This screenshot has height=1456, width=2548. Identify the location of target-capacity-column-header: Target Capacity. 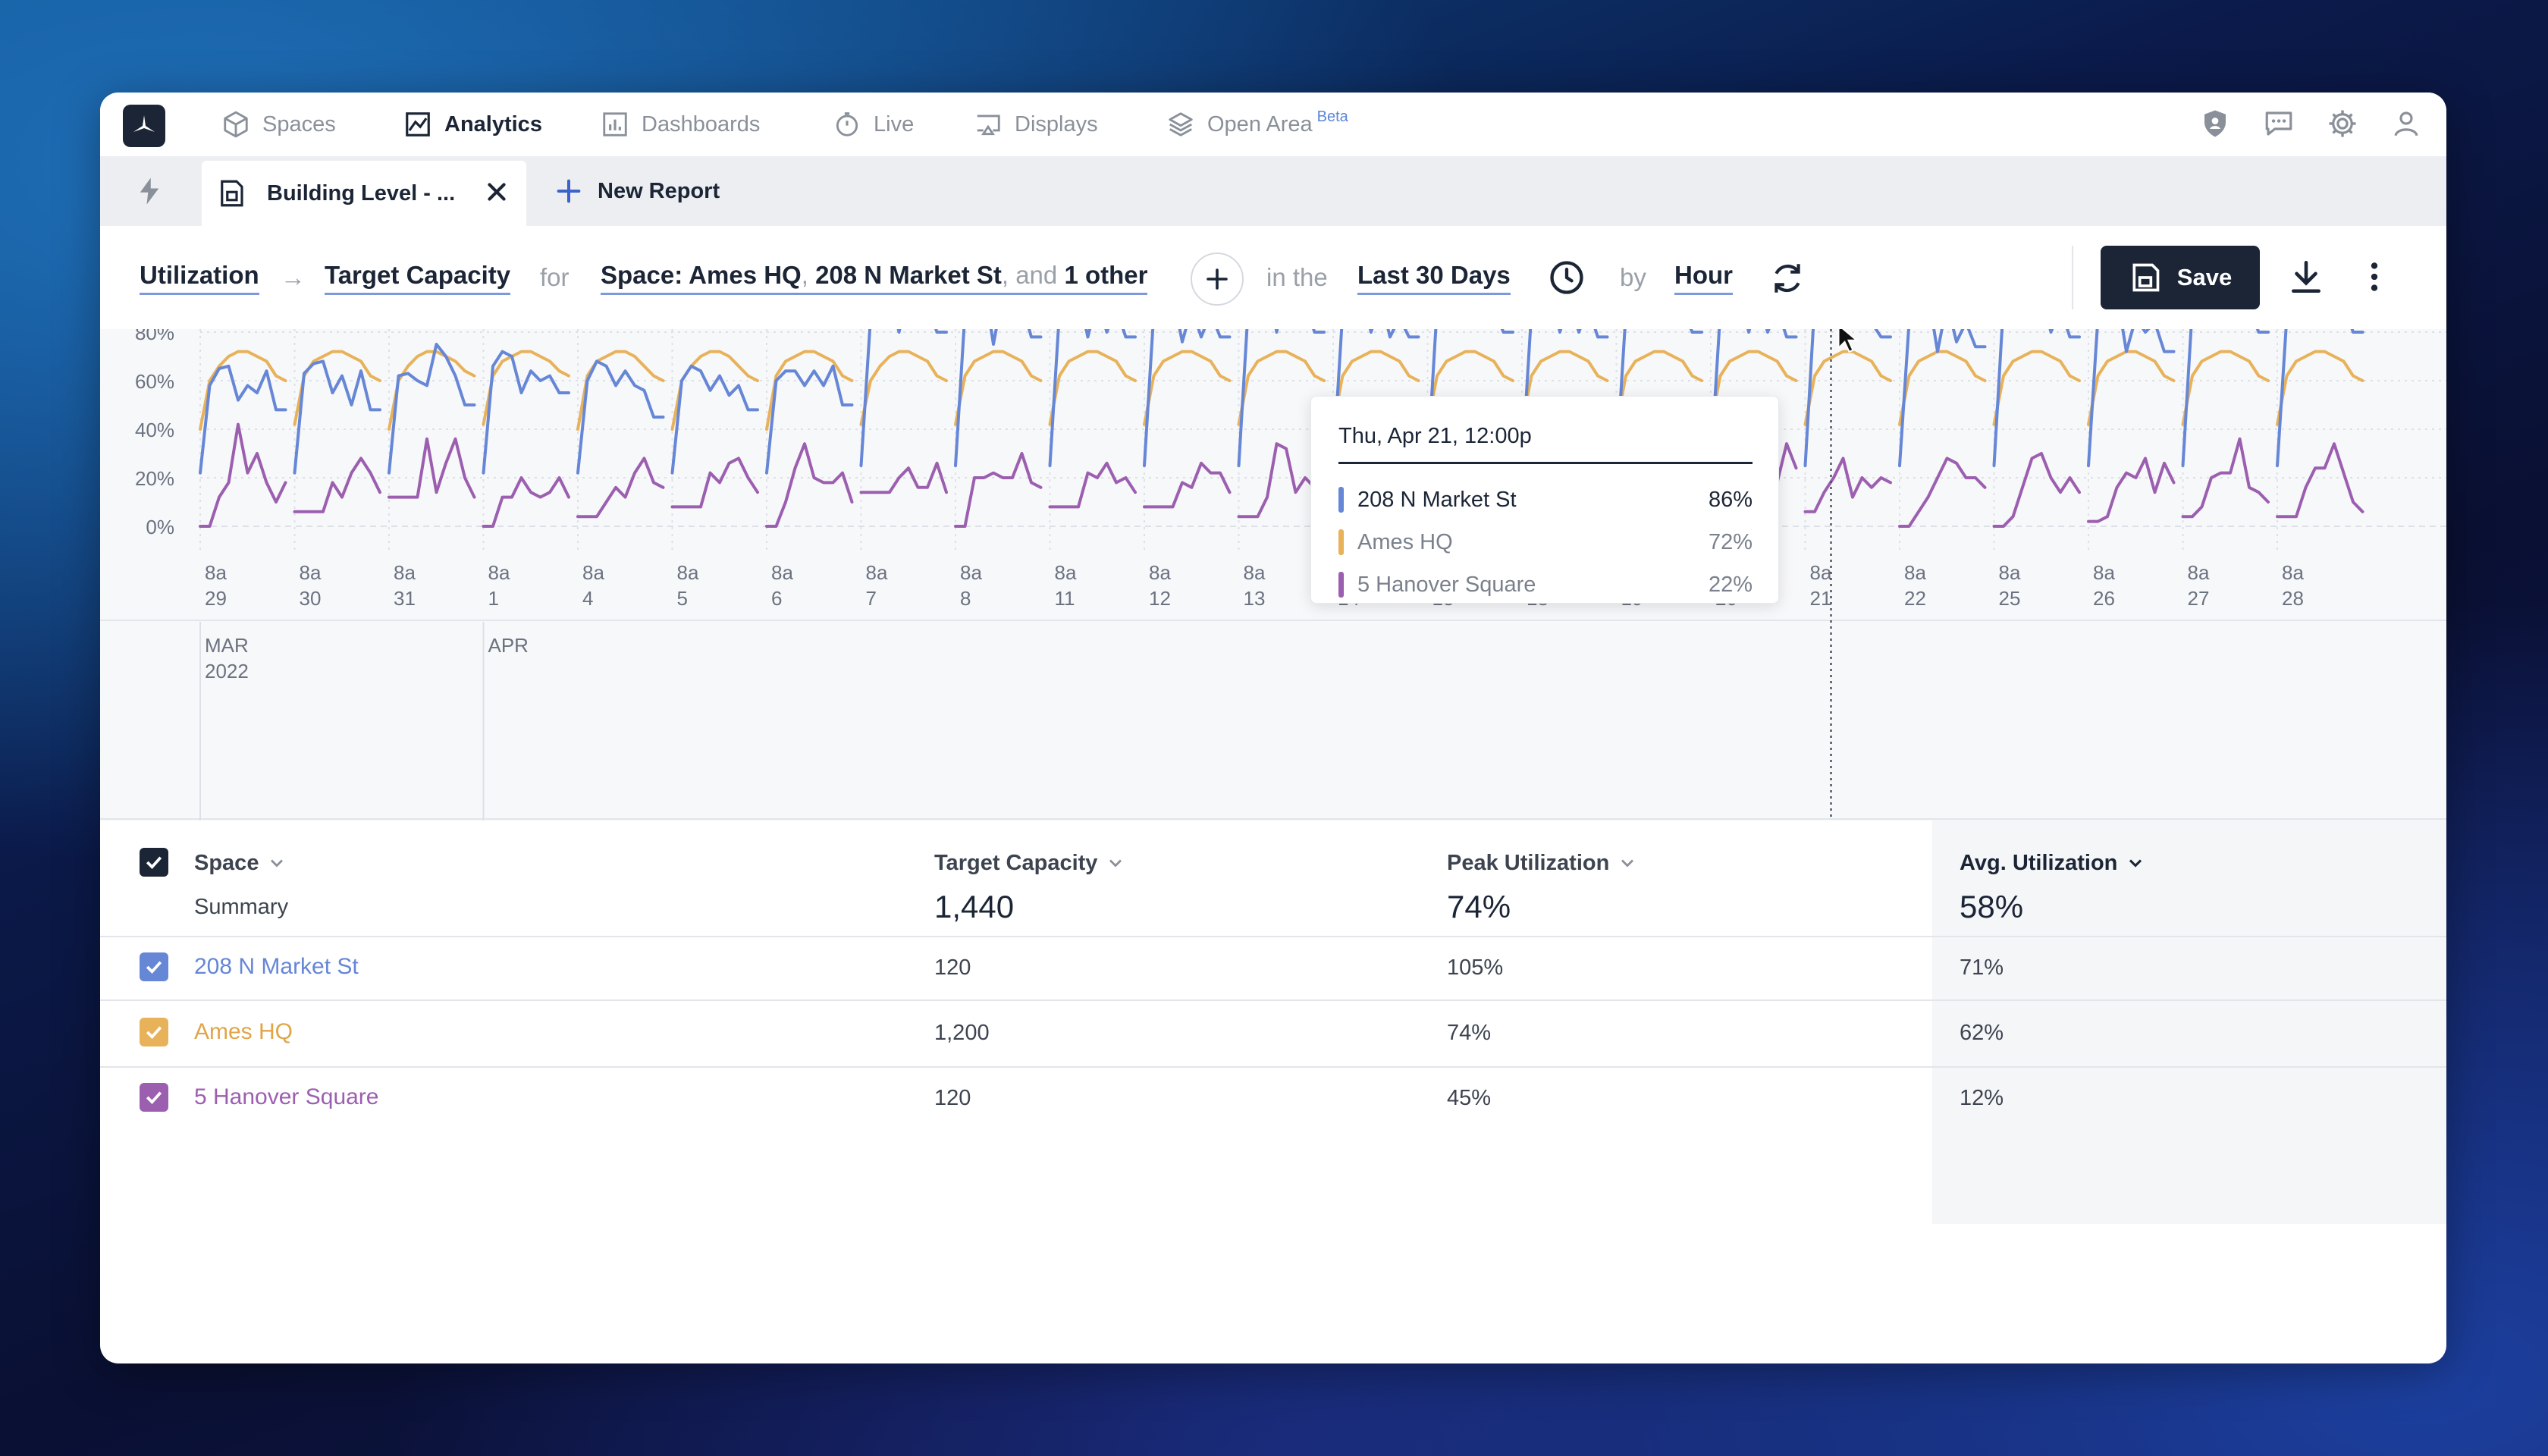
(1030, 863).